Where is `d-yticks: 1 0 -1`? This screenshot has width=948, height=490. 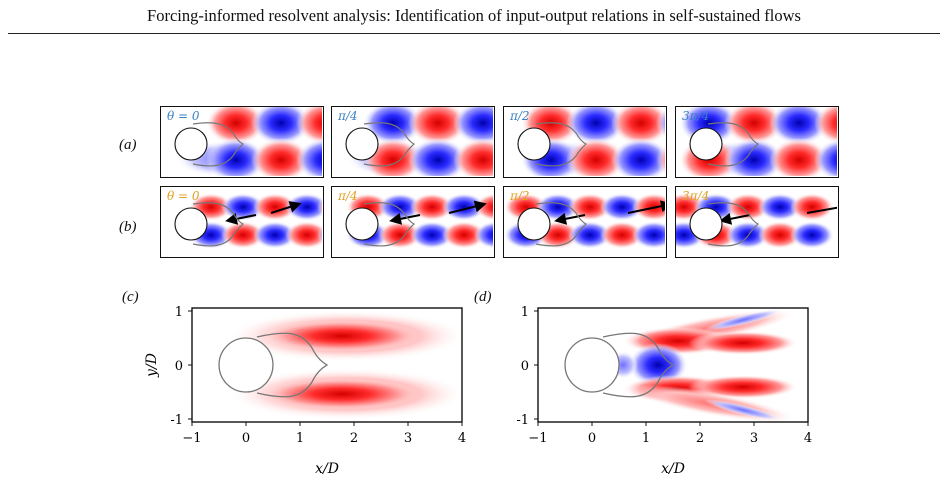
d-yticks: 1 0 -1 is located at coordinates (527, 366).